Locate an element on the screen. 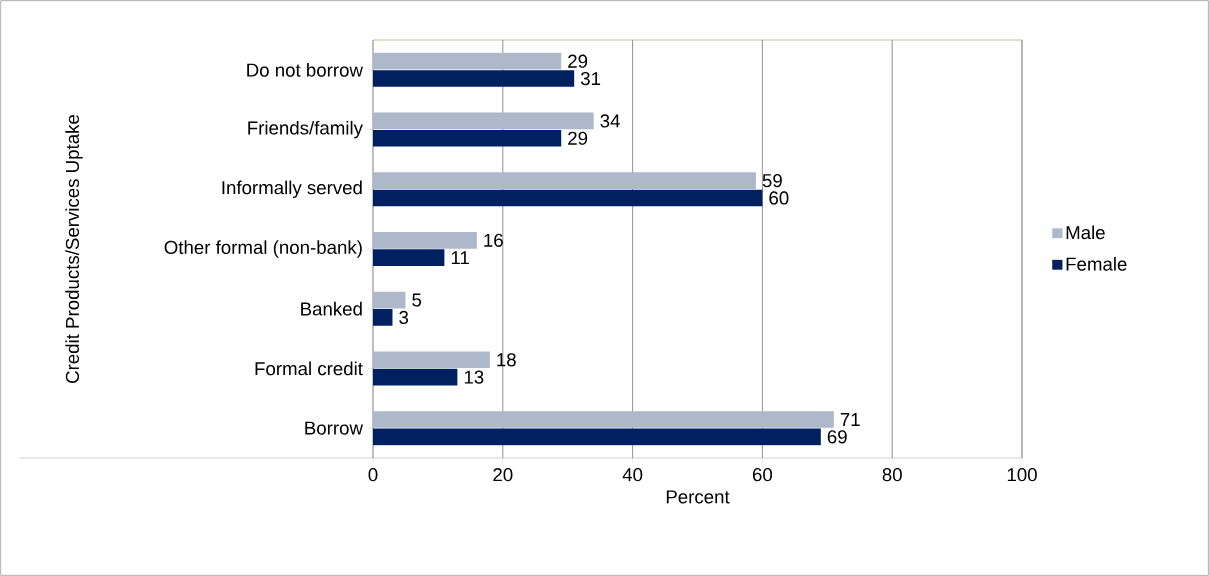 This screenshot has height=576, width=1209. x-tick-label: 80 is located at coordinates (892, 475).